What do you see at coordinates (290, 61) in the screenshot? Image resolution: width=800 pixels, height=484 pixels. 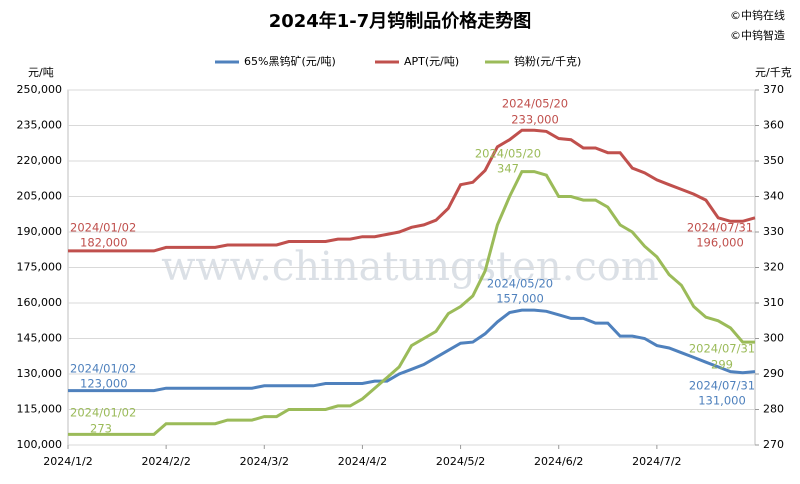 I see `legend-label: 65%黑钨矿(元/吨)` at bounding box center [290, 61].